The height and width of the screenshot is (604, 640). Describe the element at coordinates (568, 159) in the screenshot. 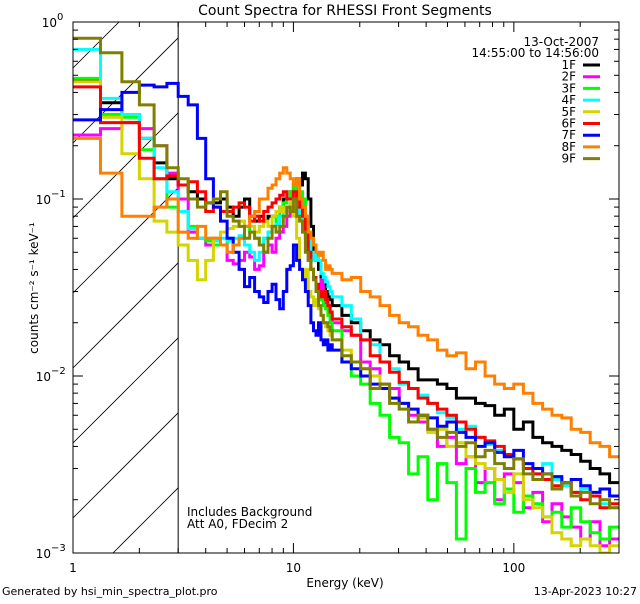

I see `legend-label: 9F` at that location.